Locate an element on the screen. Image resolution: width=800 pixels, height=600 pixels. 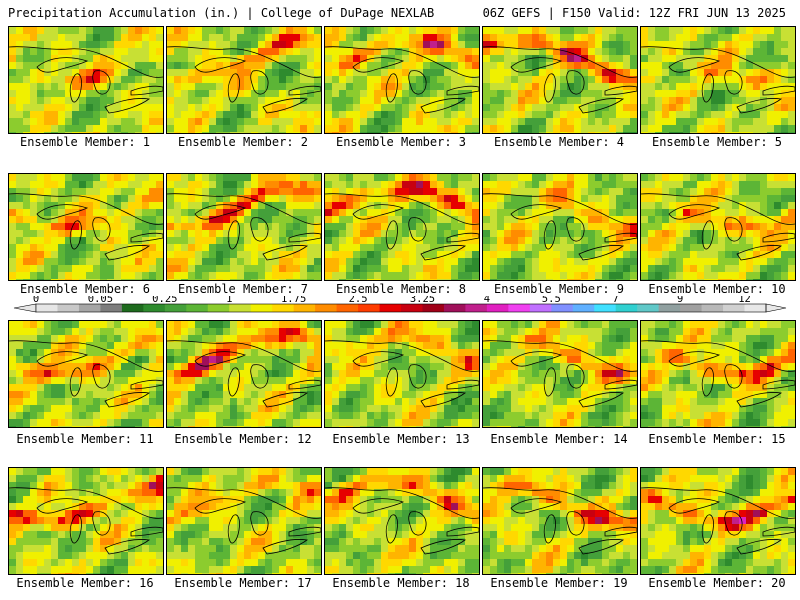
ensemble-member-label: Ensemble Member: 1 is located at coordinates (85, 142).